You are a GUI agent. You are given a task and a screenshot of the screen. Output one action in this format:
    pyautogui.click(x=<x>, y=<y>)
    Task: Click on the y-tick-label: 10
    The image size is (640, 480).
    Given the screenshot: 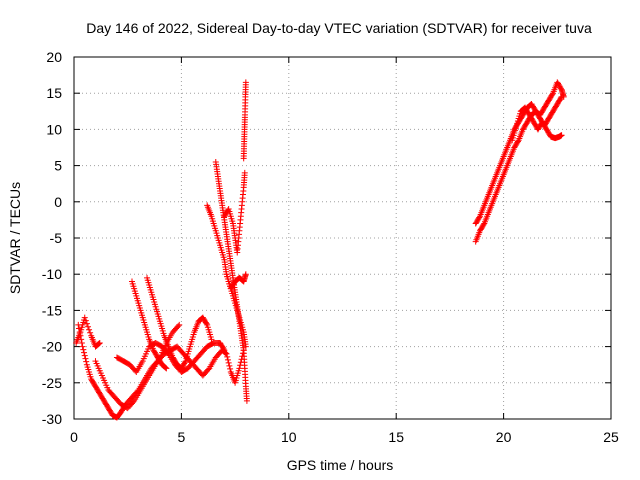 What is the action you would take?
    pyautogui.click(x=54, y=129)
    